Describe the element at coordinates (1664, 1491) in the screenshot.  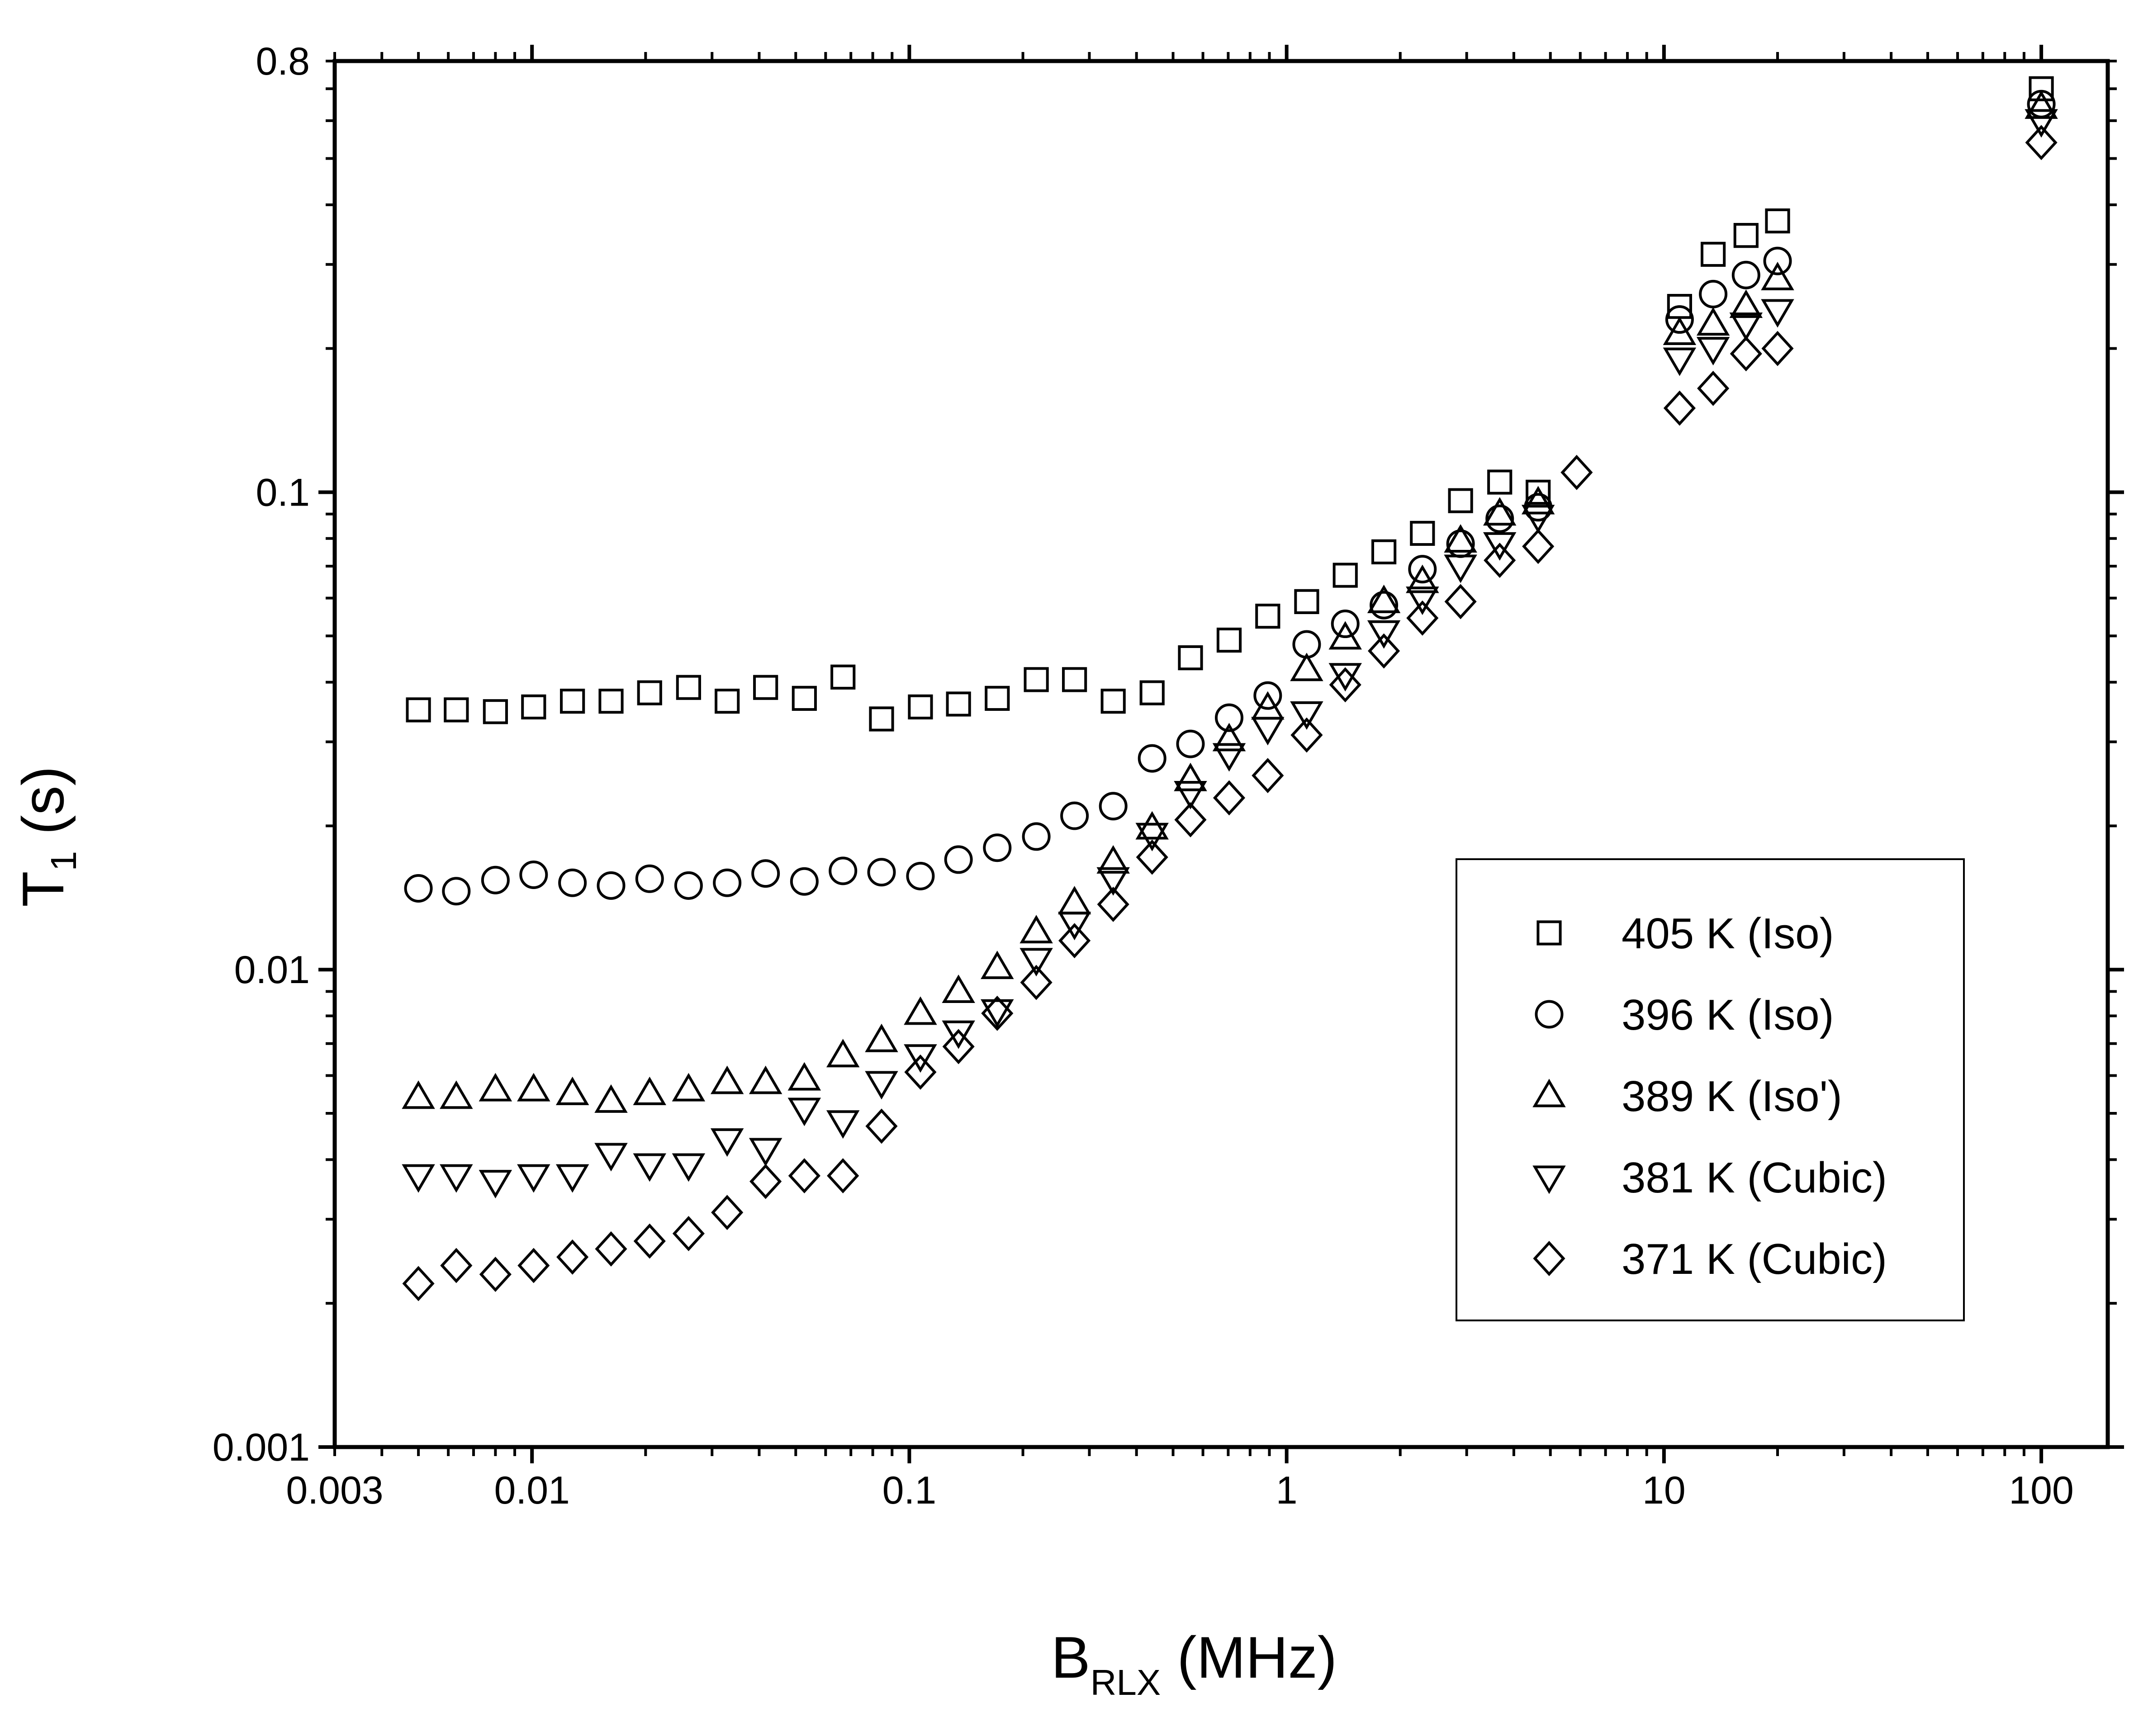
I see `x-tick-label: 10` at that location.